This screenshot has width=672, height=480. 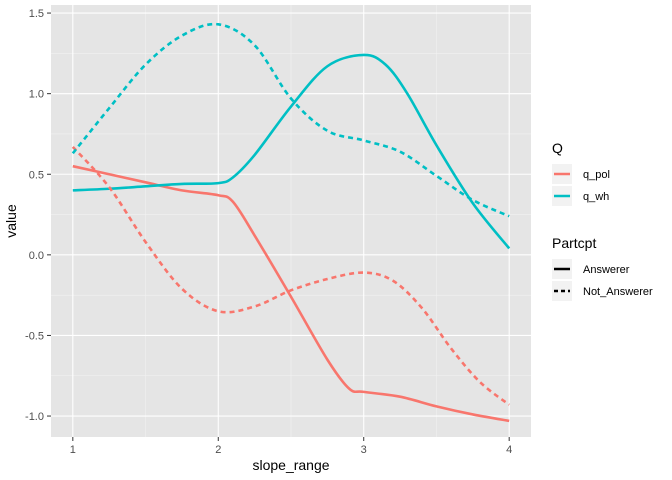 What do you see at coordinates (557, 148) in the screenshot?
I see `legend-q-title: Q` at bounding box center [557, 148].